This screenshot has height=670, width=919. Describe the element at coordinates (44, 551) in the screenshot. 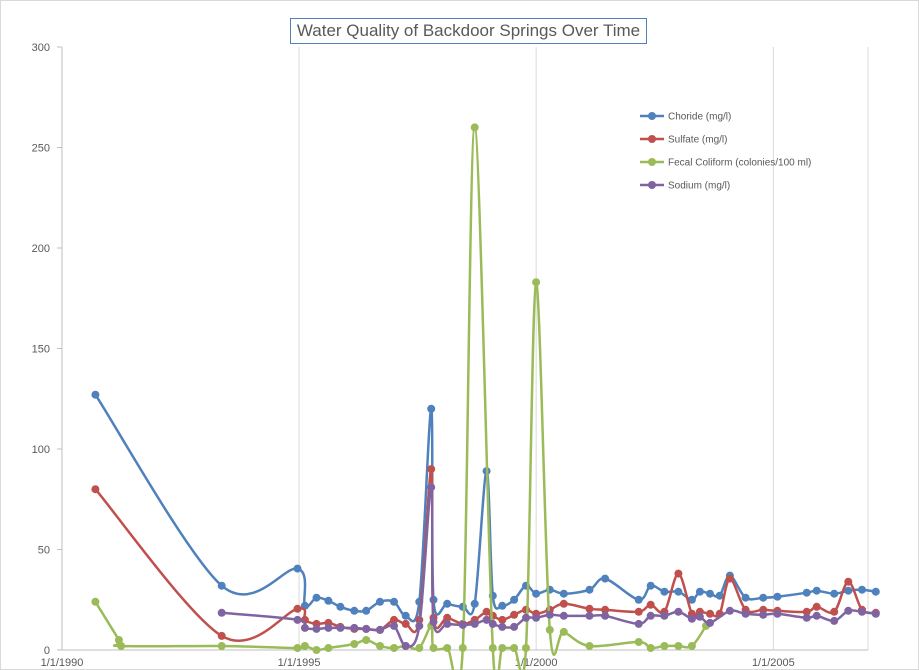

I see `y-tick-label: 50` at that location.